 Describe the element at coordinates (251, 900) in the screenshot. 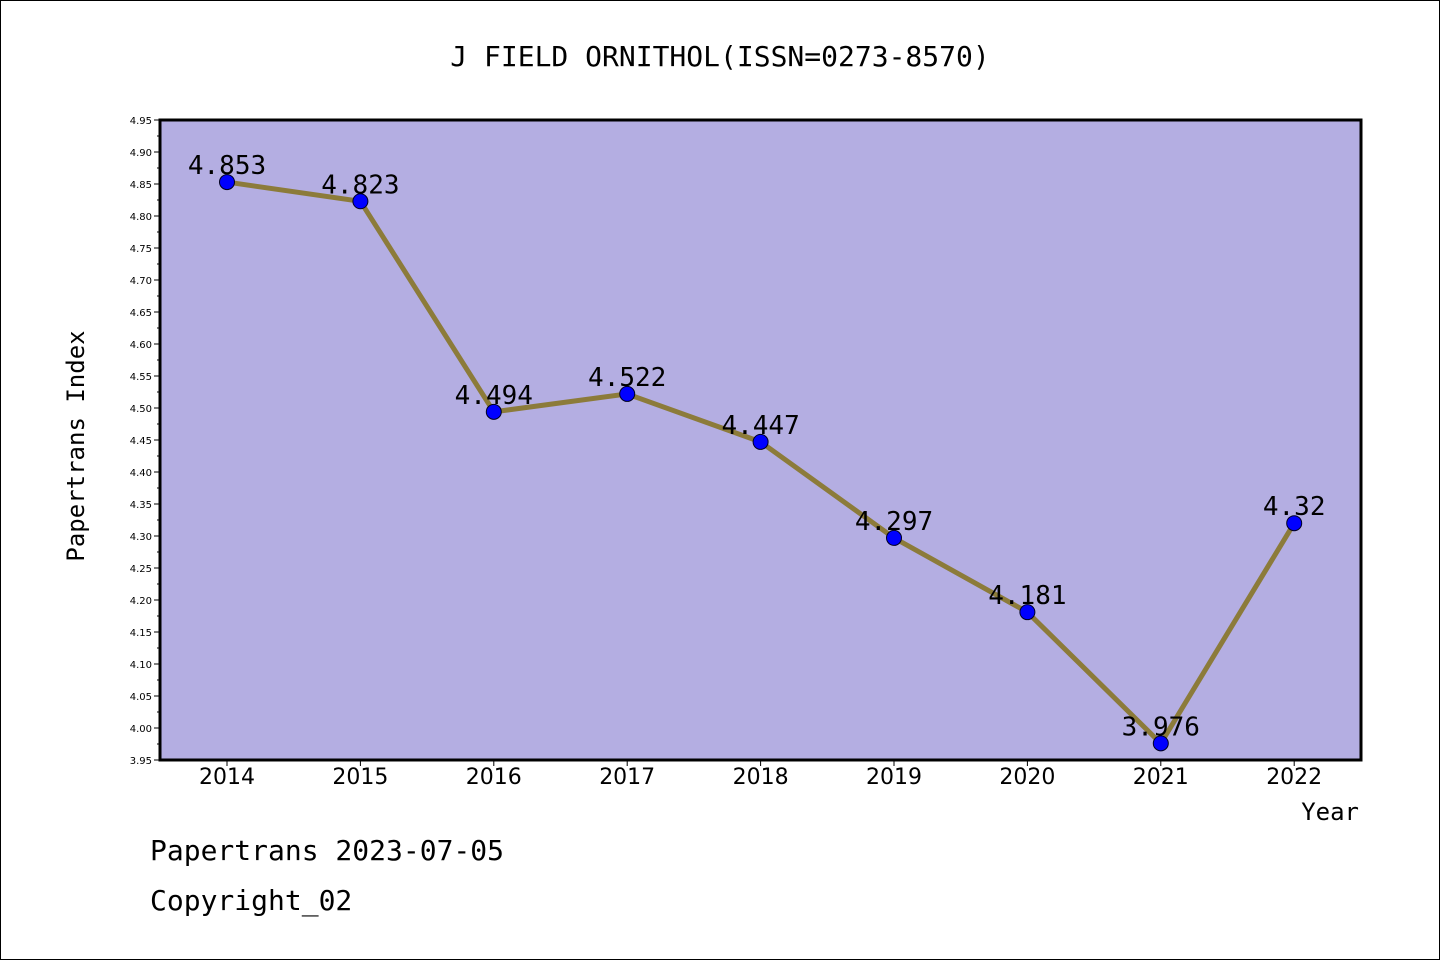

I see `footer-copyright: Copyright_02` at that location.